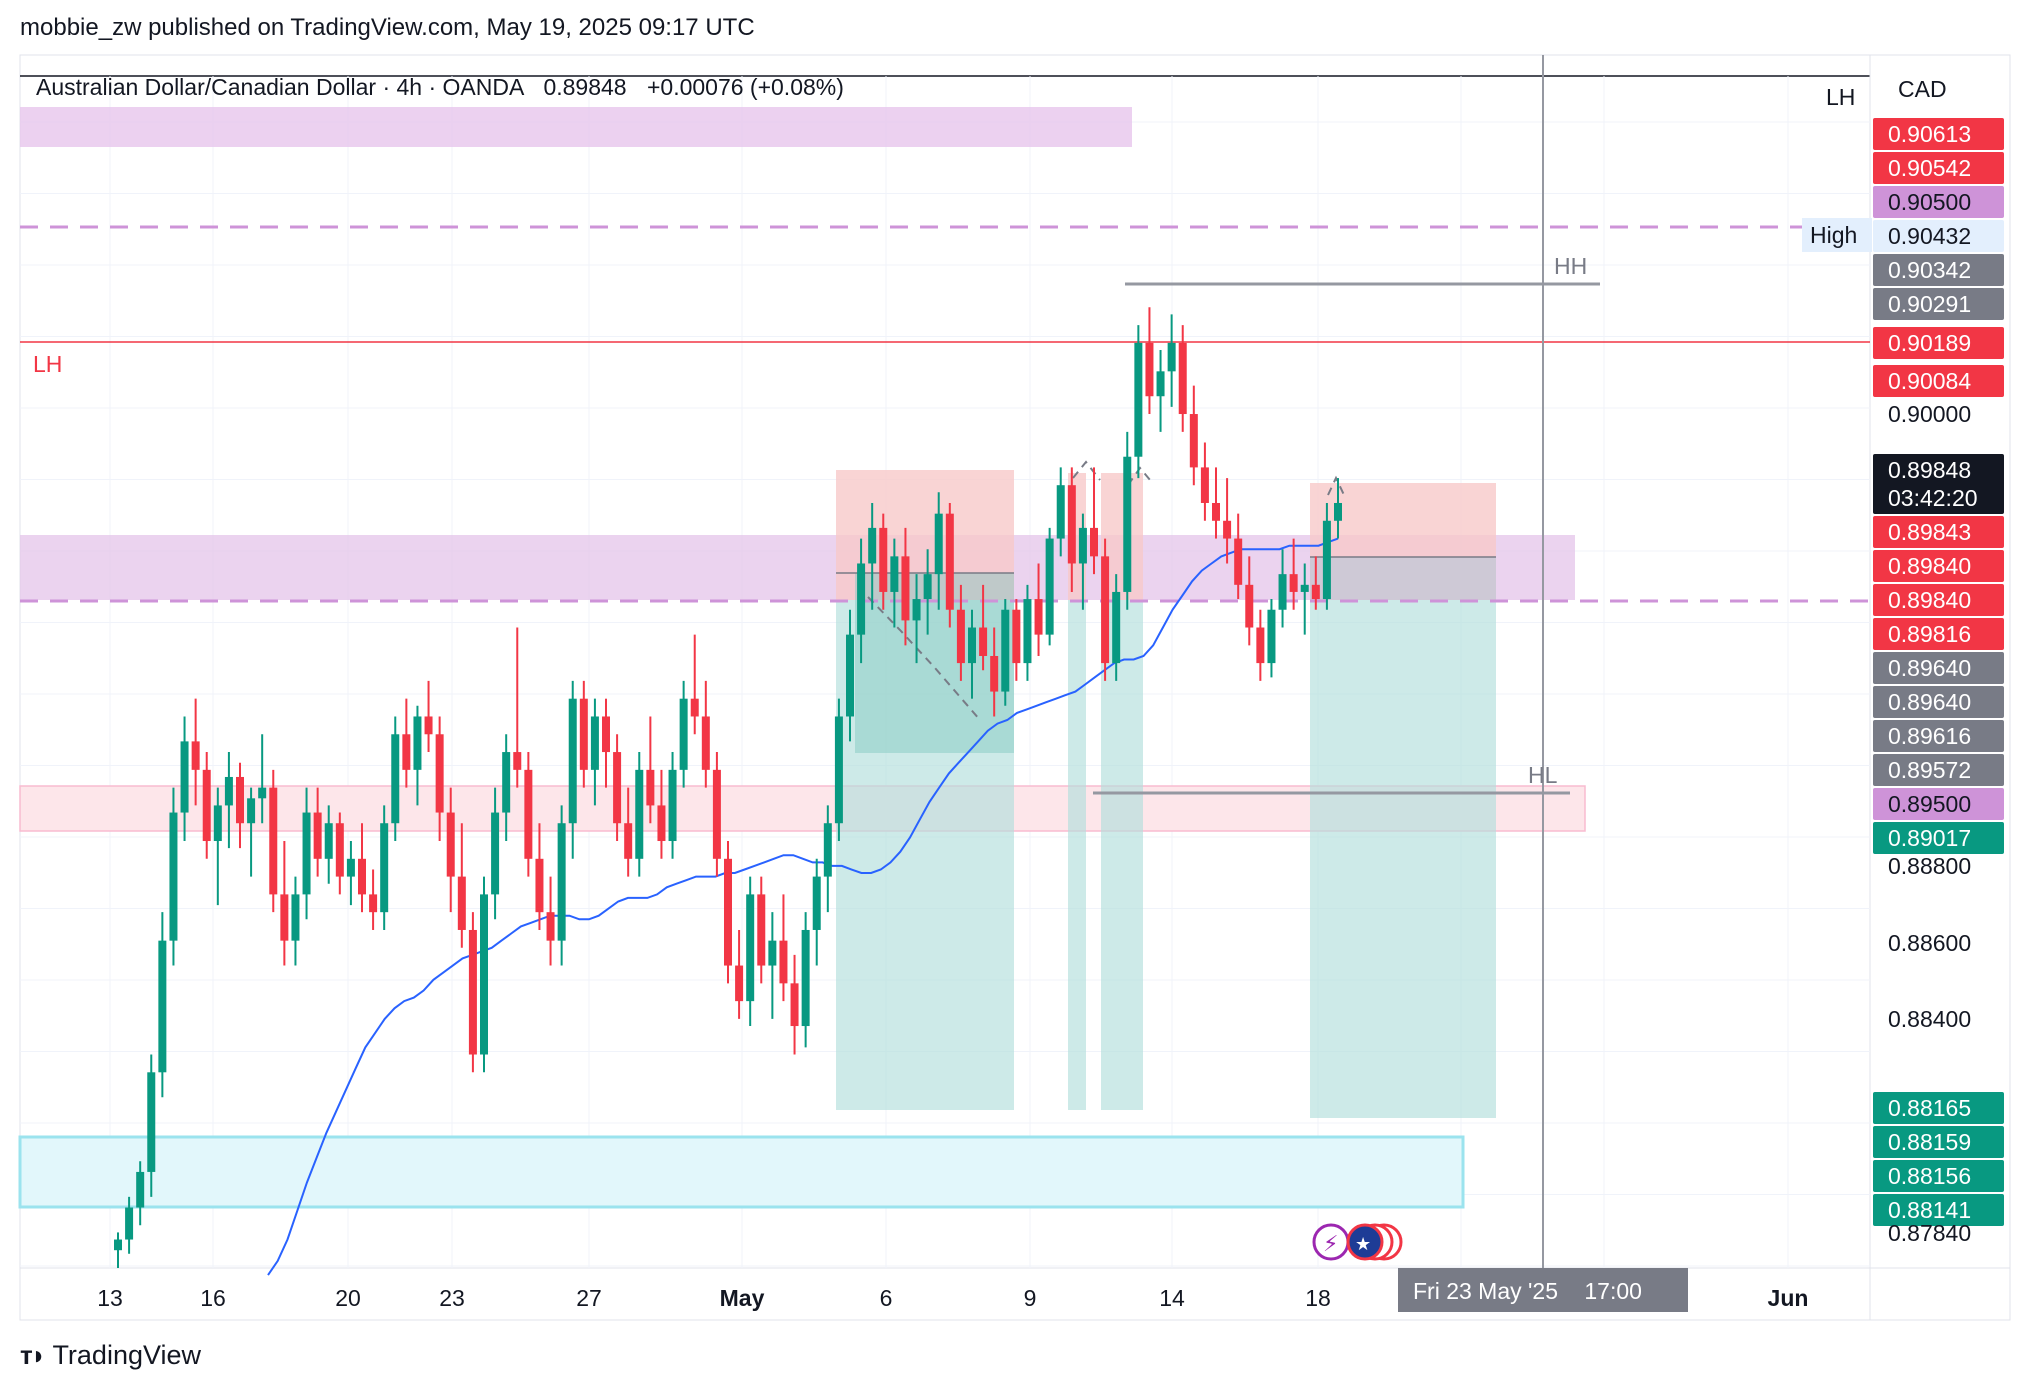 The height and width of the screenshot is (1388, 2028). What do you see at coordinates (213, 1298) in the screenshot?
I see `x-tick-1: 16` at bounding box center [213, 1298].